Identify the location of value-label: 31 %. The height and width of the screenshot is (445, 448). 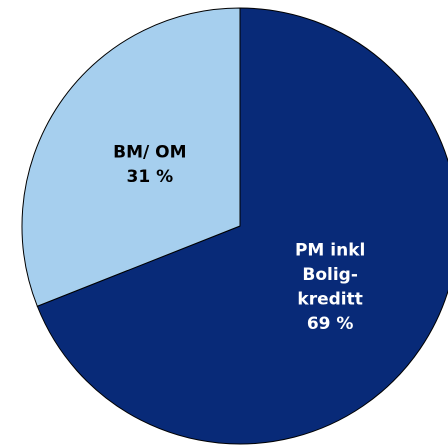
(150, 177).